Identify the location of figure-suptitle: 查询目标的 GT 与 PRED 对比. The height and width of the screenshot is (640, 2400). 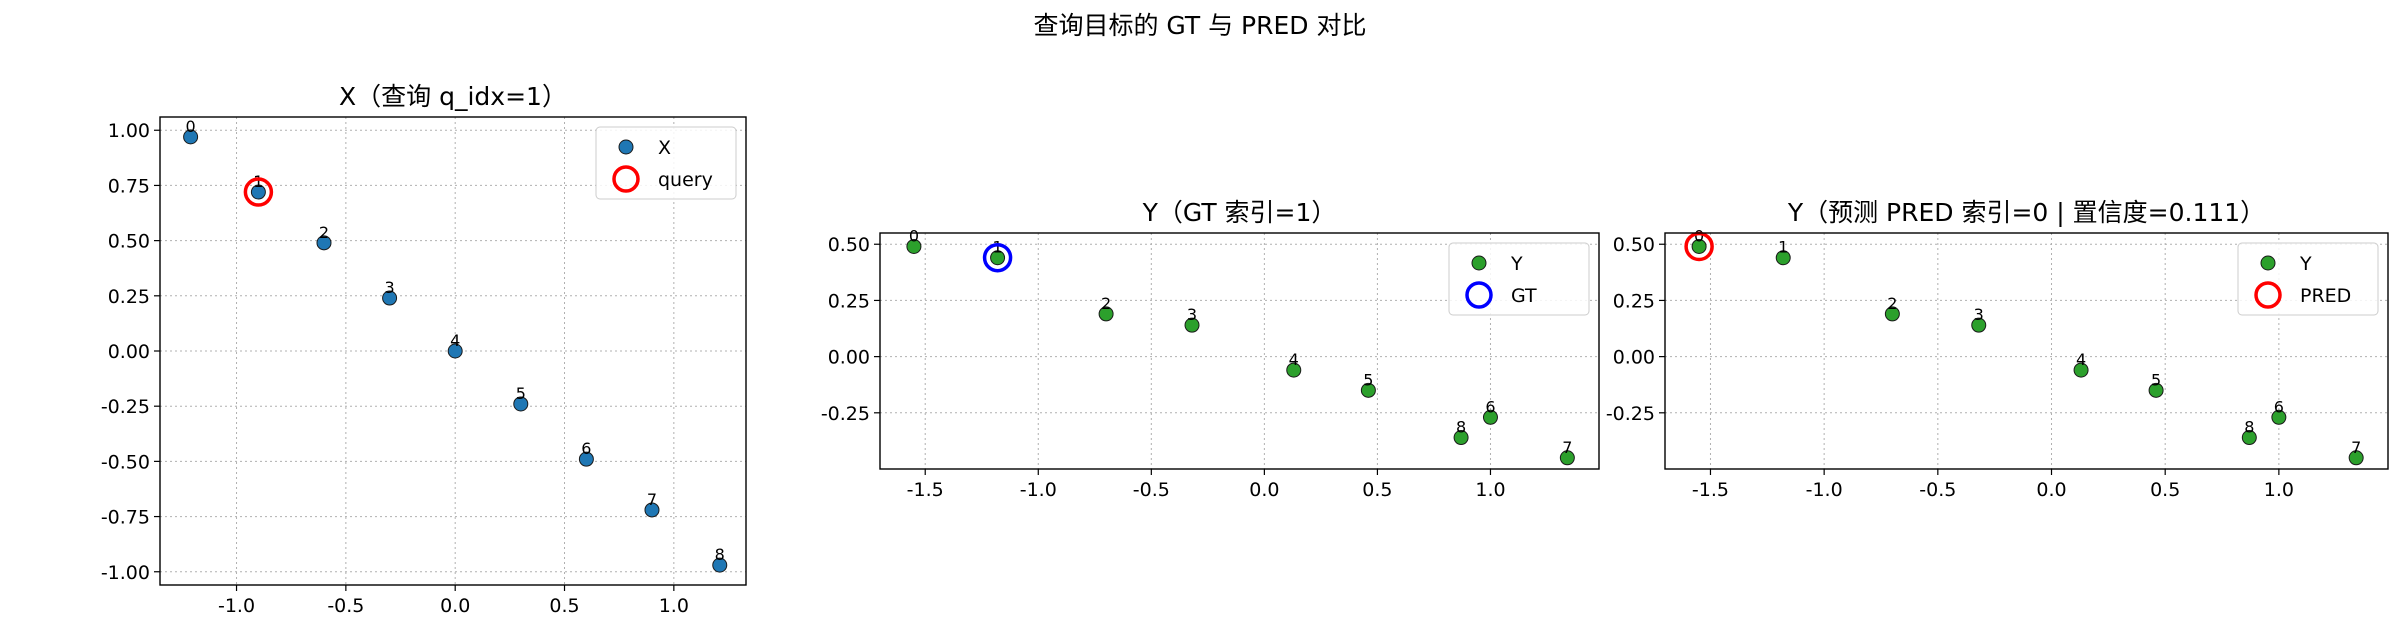
(1199, 25).